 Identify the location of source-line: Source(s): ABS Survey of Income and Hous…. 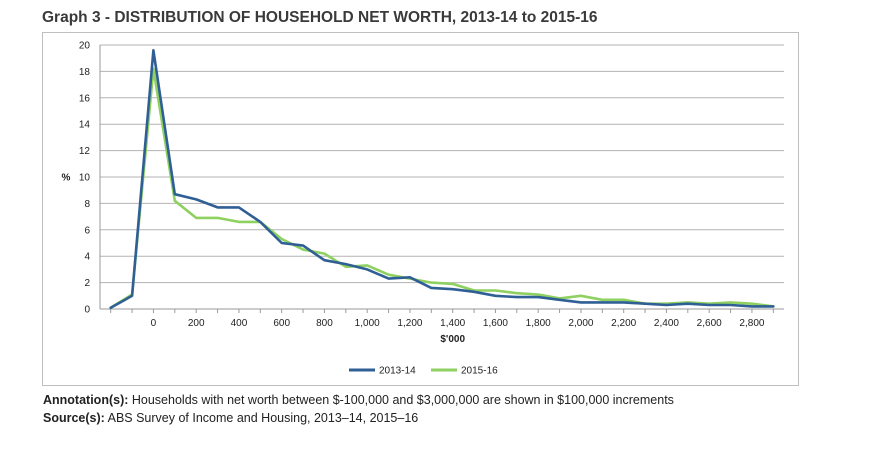
(358, 418).